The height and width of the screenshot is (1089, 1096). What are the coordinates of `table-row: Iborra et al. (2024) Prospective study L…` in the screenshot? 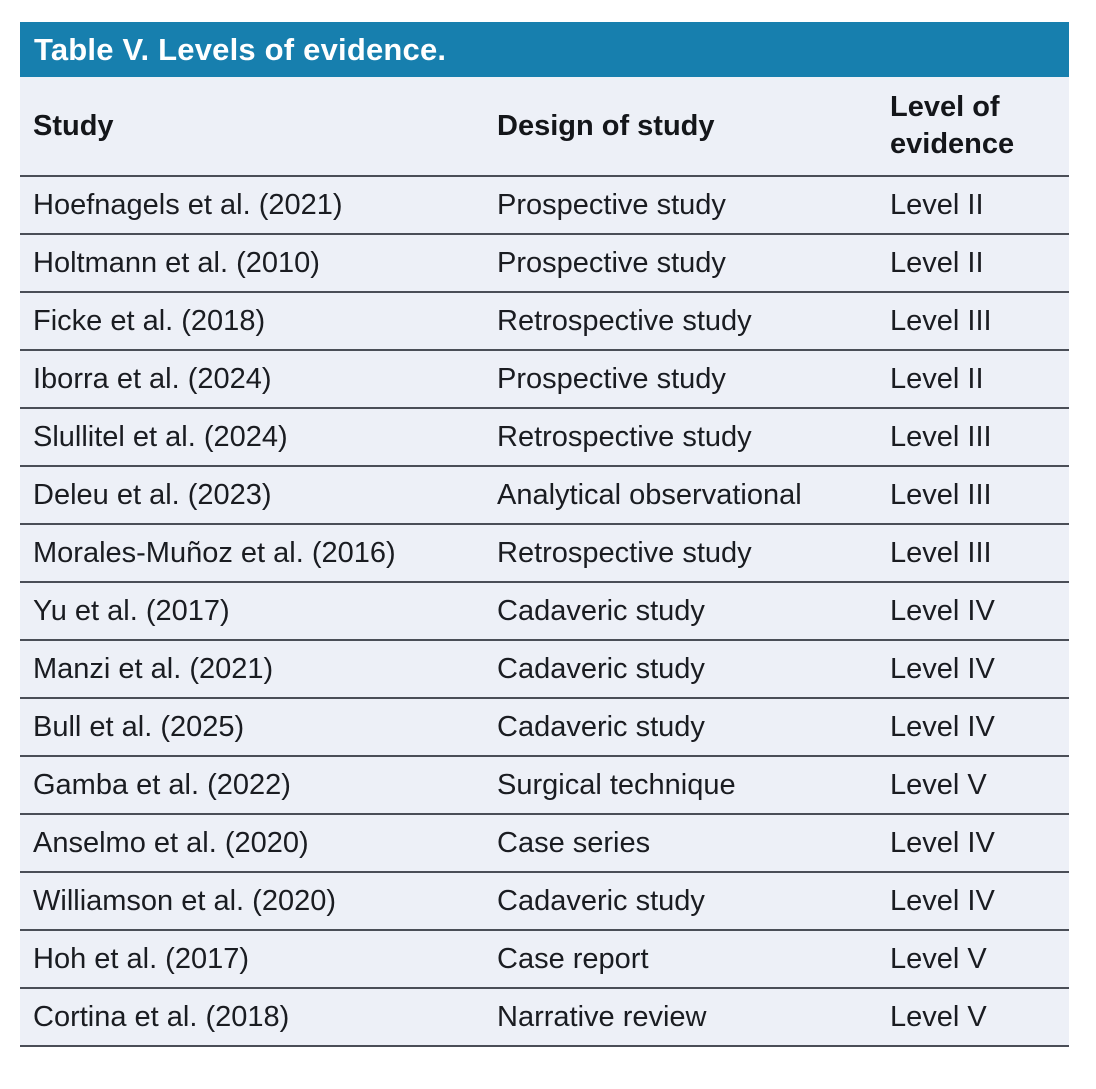 It's located at (544, 379).